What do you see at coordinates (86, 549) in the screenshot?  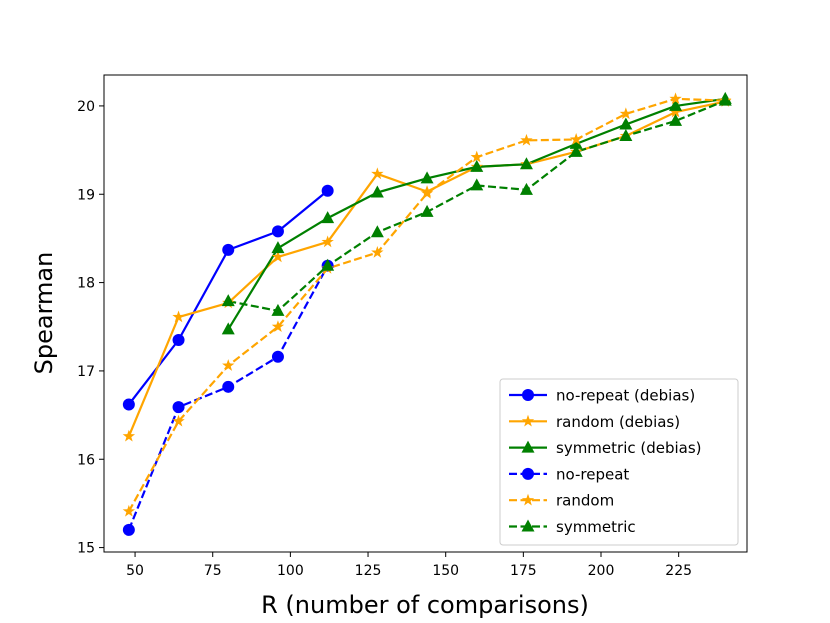 I see `y-tick-label: 15` at bounding box center [86, 549].